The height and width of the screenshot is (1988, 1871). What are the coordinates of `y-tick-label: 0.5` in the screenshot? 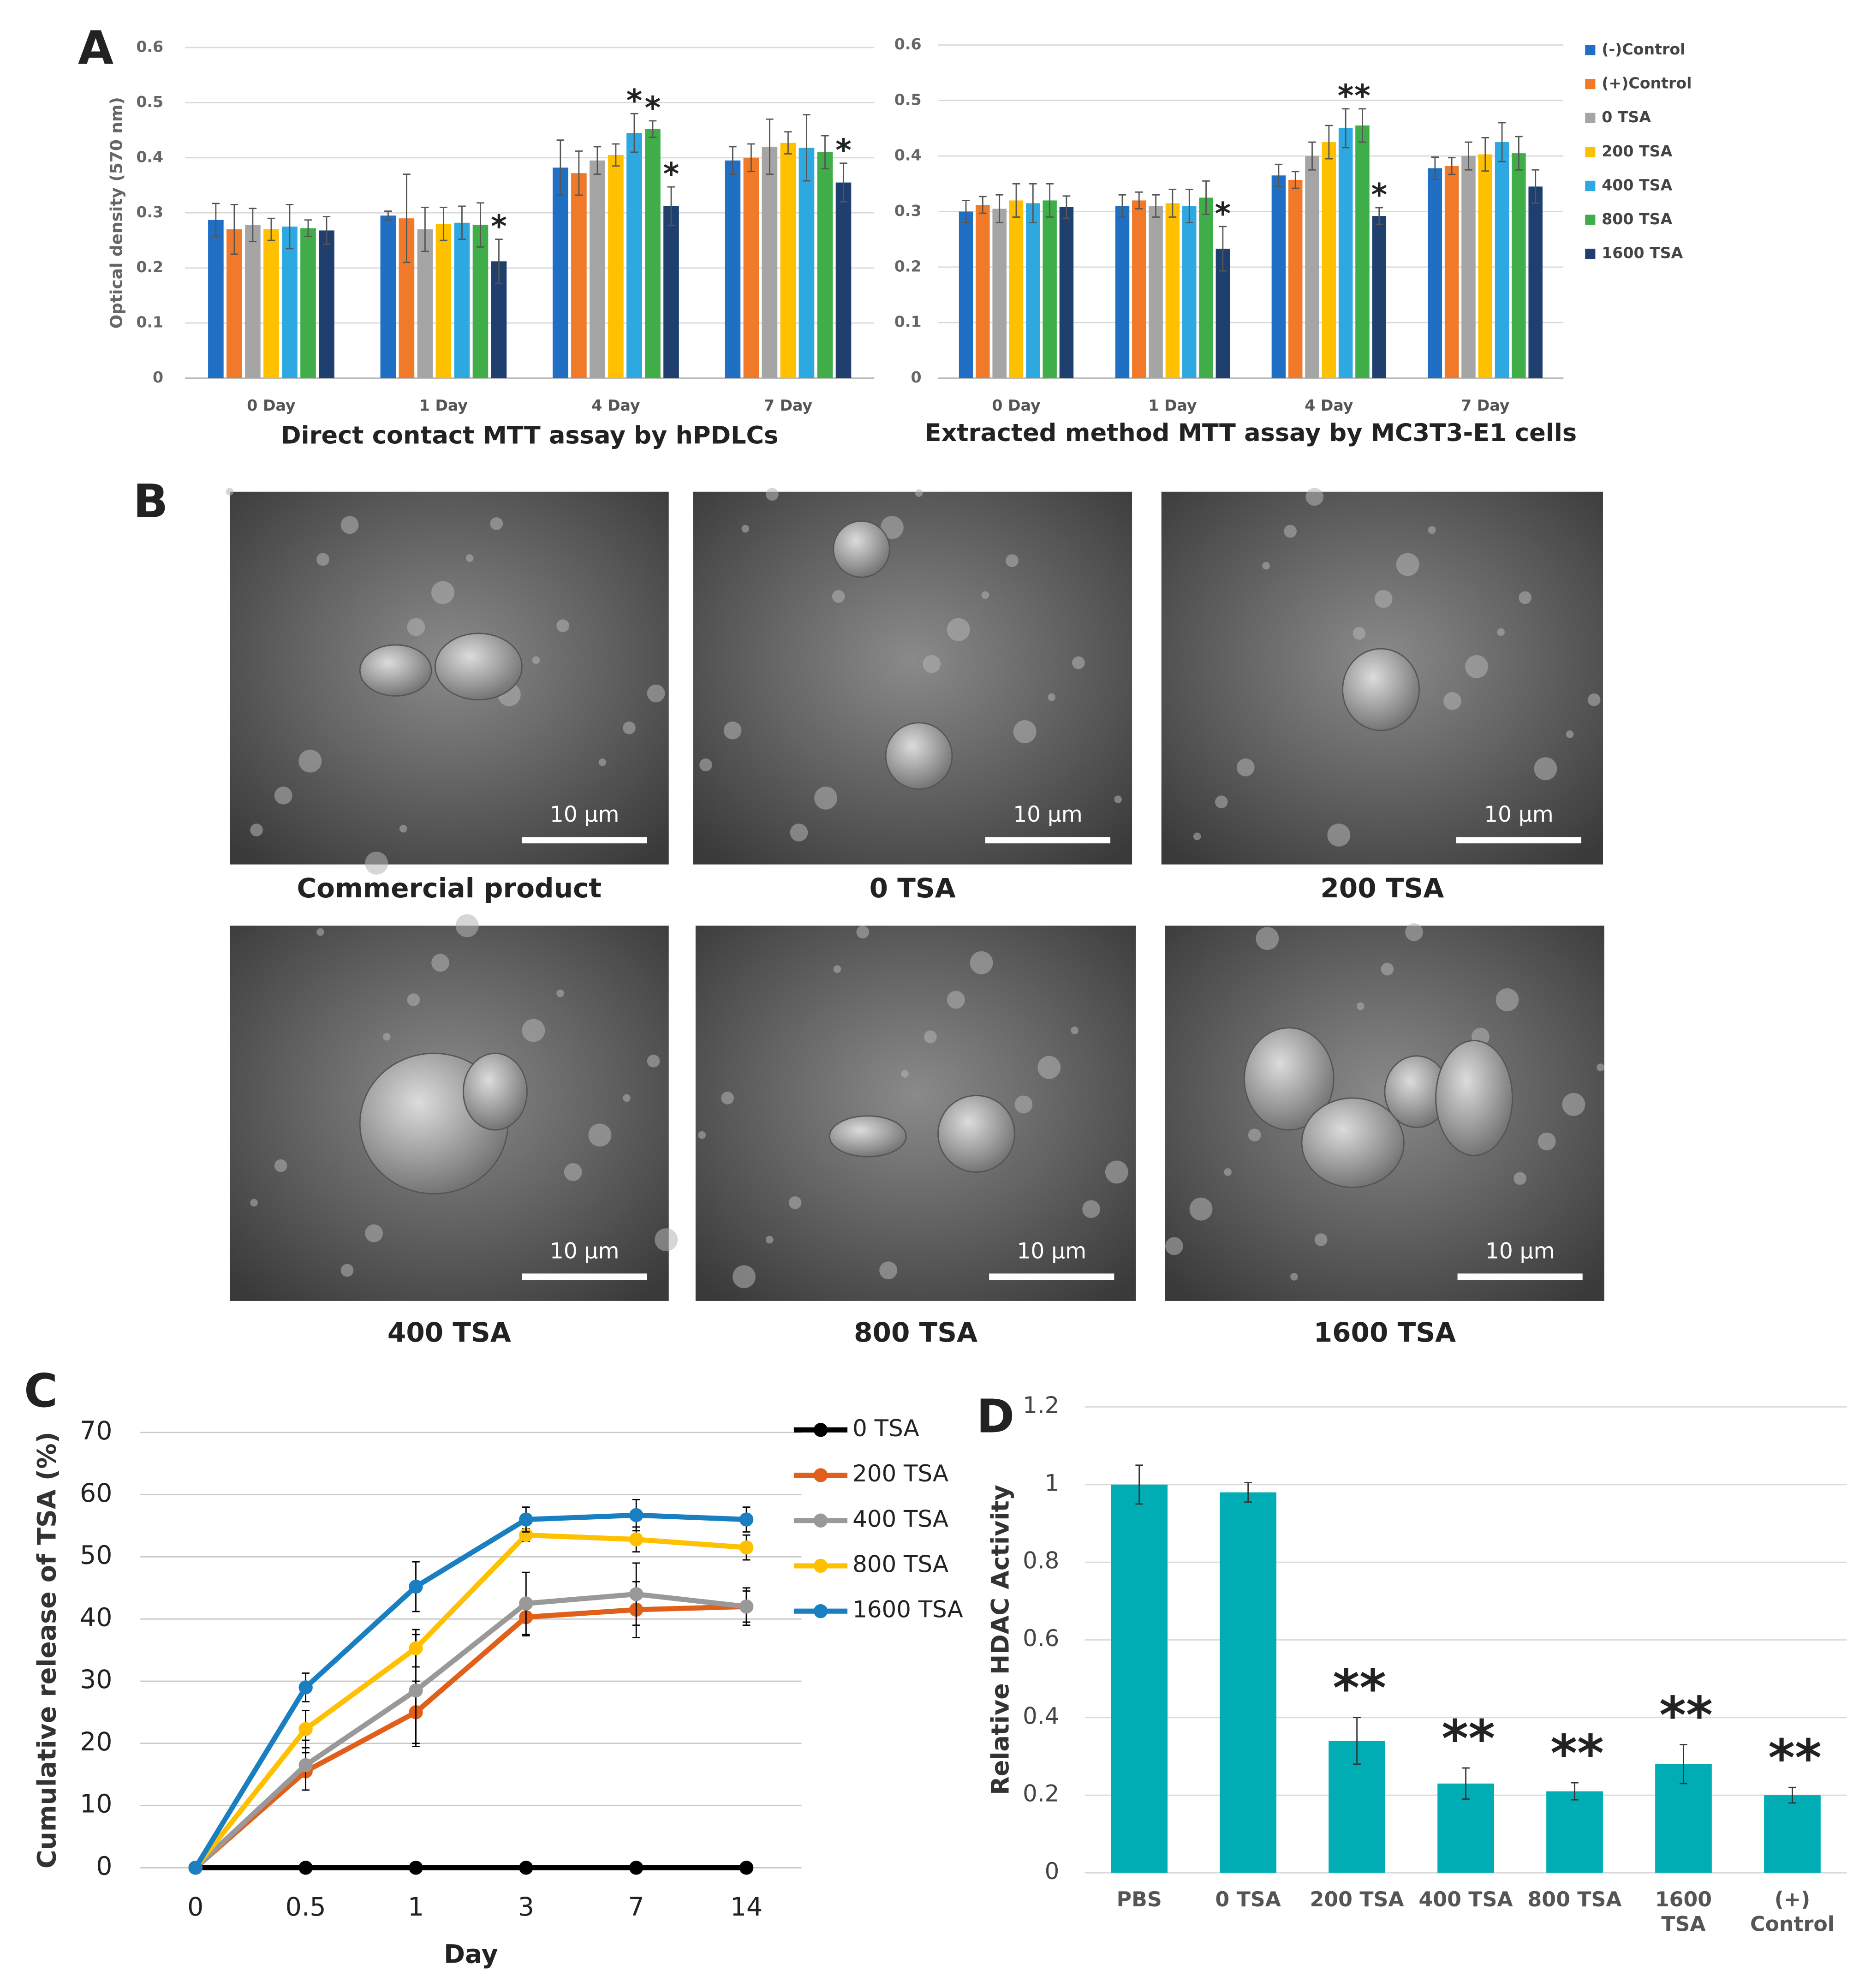 It's located at (908, 99).